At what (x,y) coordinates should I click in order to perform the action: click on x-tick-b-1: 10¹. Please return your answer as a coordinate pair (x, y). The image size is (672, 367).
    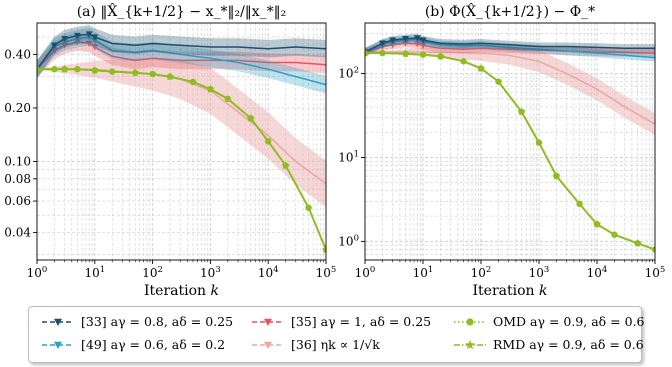
    Looking at the image, I should click on (423, 272).